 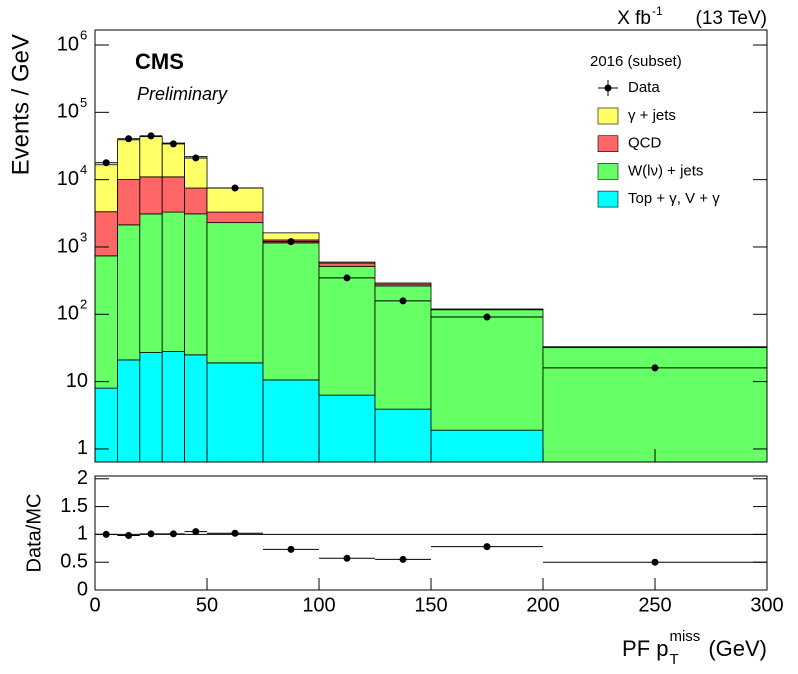 I want to click on y-tick-label: 0, so click(x=82, y=589).